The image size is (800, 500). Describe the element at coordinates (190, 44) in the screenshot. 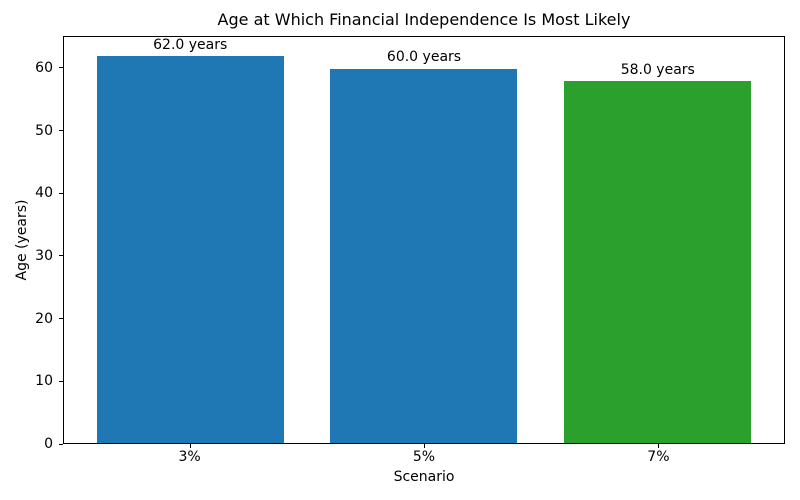

I see `bar-value-label-3%: 62.0 years` at that location.